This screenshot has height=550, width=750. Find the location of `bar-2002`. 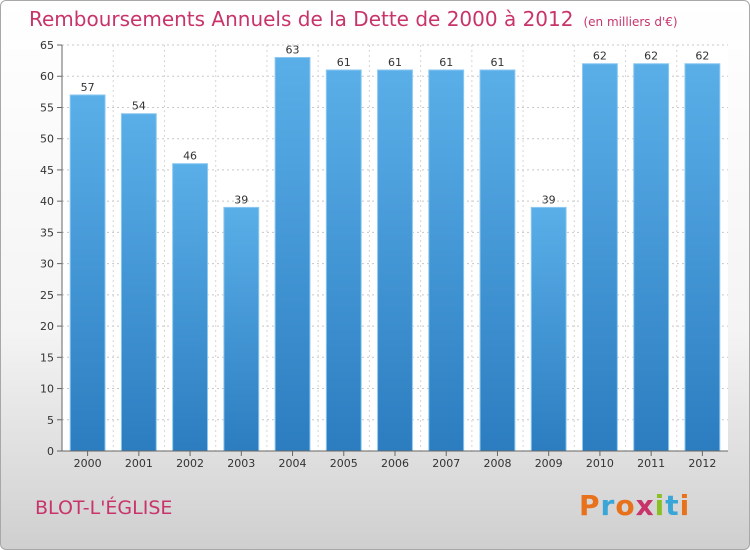

bar-2002 is located at coordinates (190, 307).